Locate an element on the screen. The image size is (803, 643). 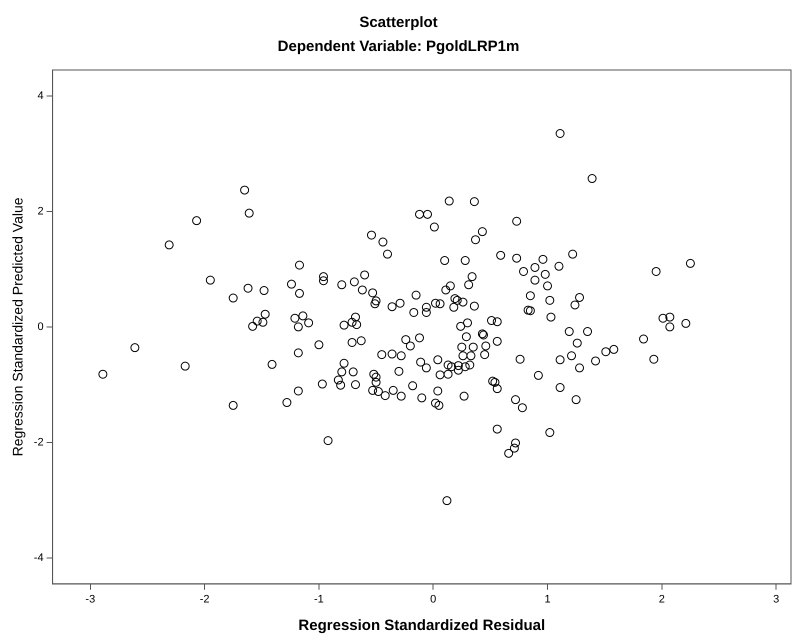
x-tick-label: 0 is located at coordinates (433, 599).